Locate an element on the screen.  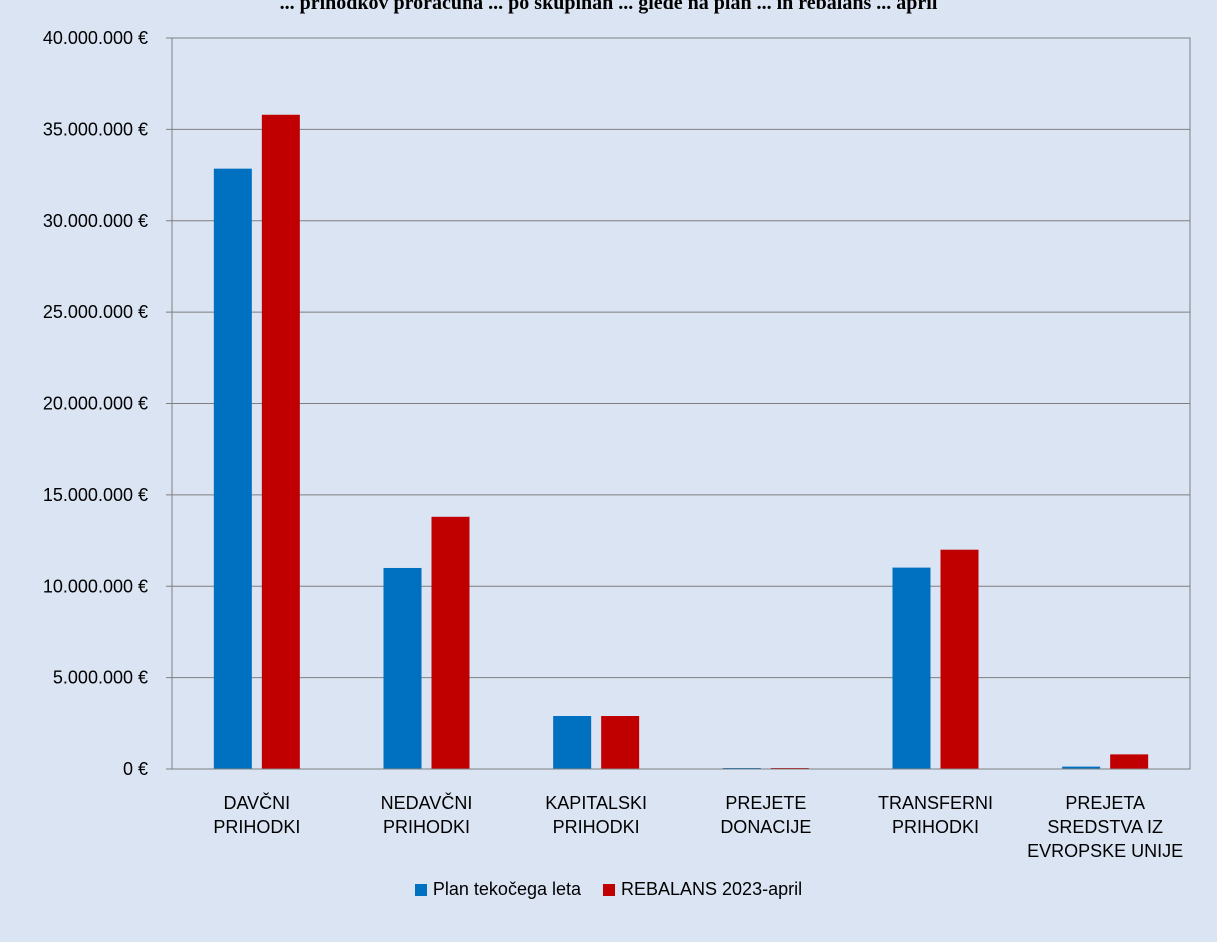
y-tick-label: 15.000.000 € is located at coordinates (95, 495).